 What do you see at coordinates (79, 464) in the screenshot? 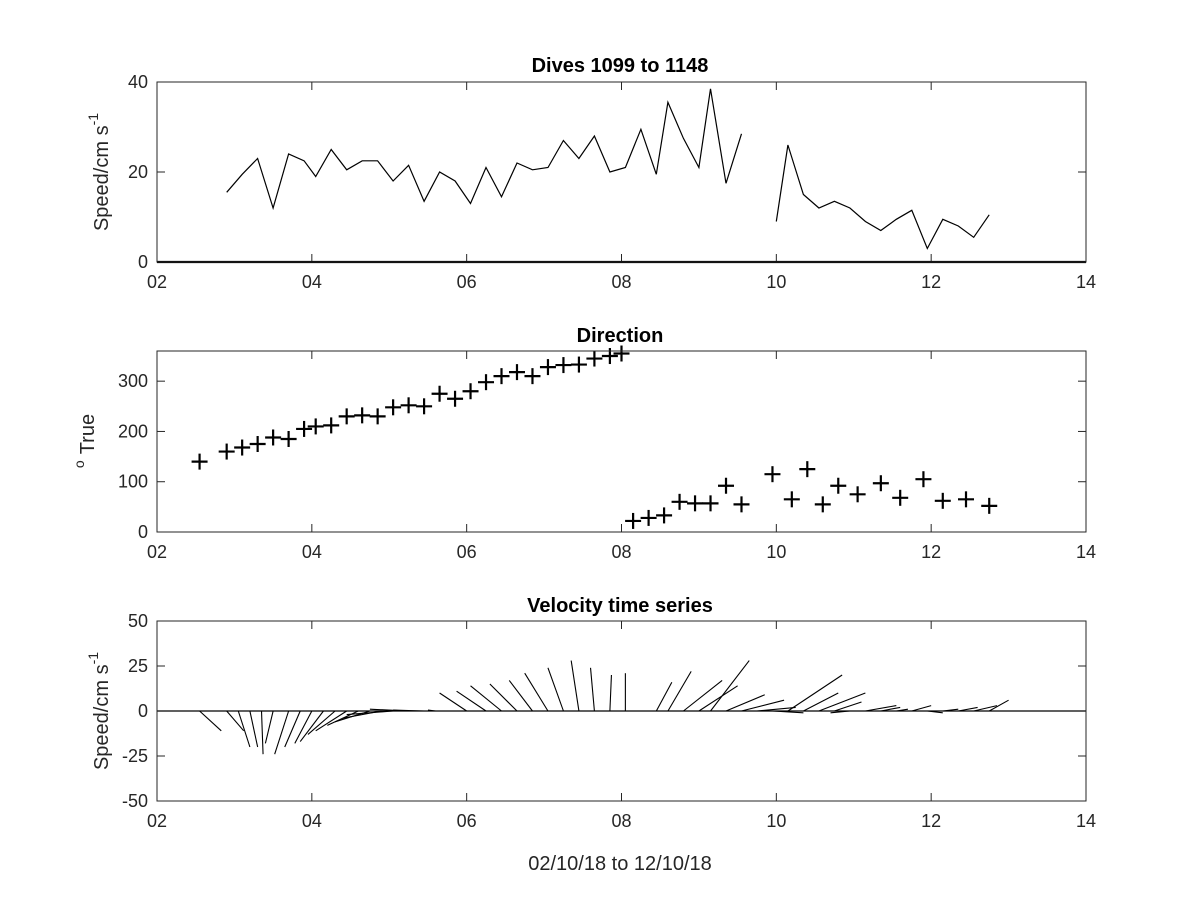
I see `direction-panel-ylabel-pre: o` at bounding box center [79, 464].